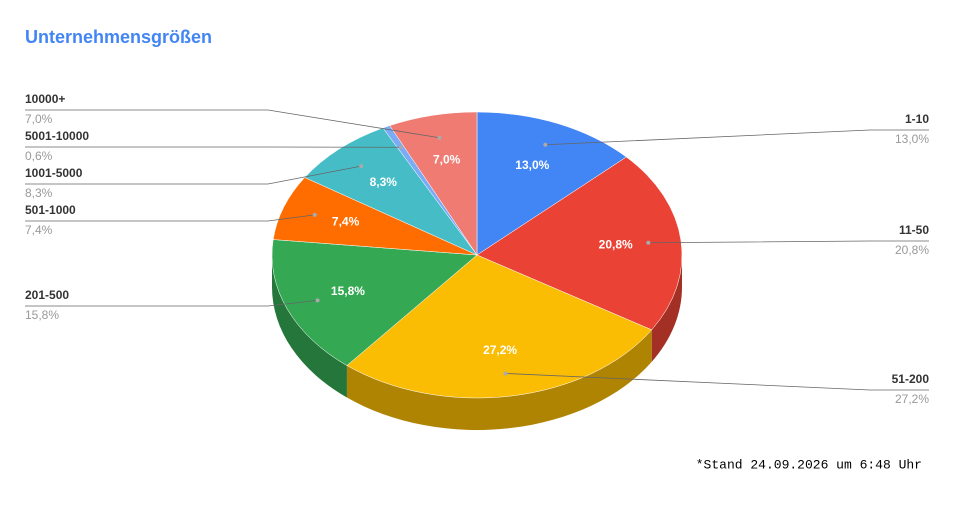 The width and height of the screenshot is (954, 506). What do you see at coordinates (39, 193) in the screenshot?
I see `legend-value: 8,3%` at bounding box center [39, 193].